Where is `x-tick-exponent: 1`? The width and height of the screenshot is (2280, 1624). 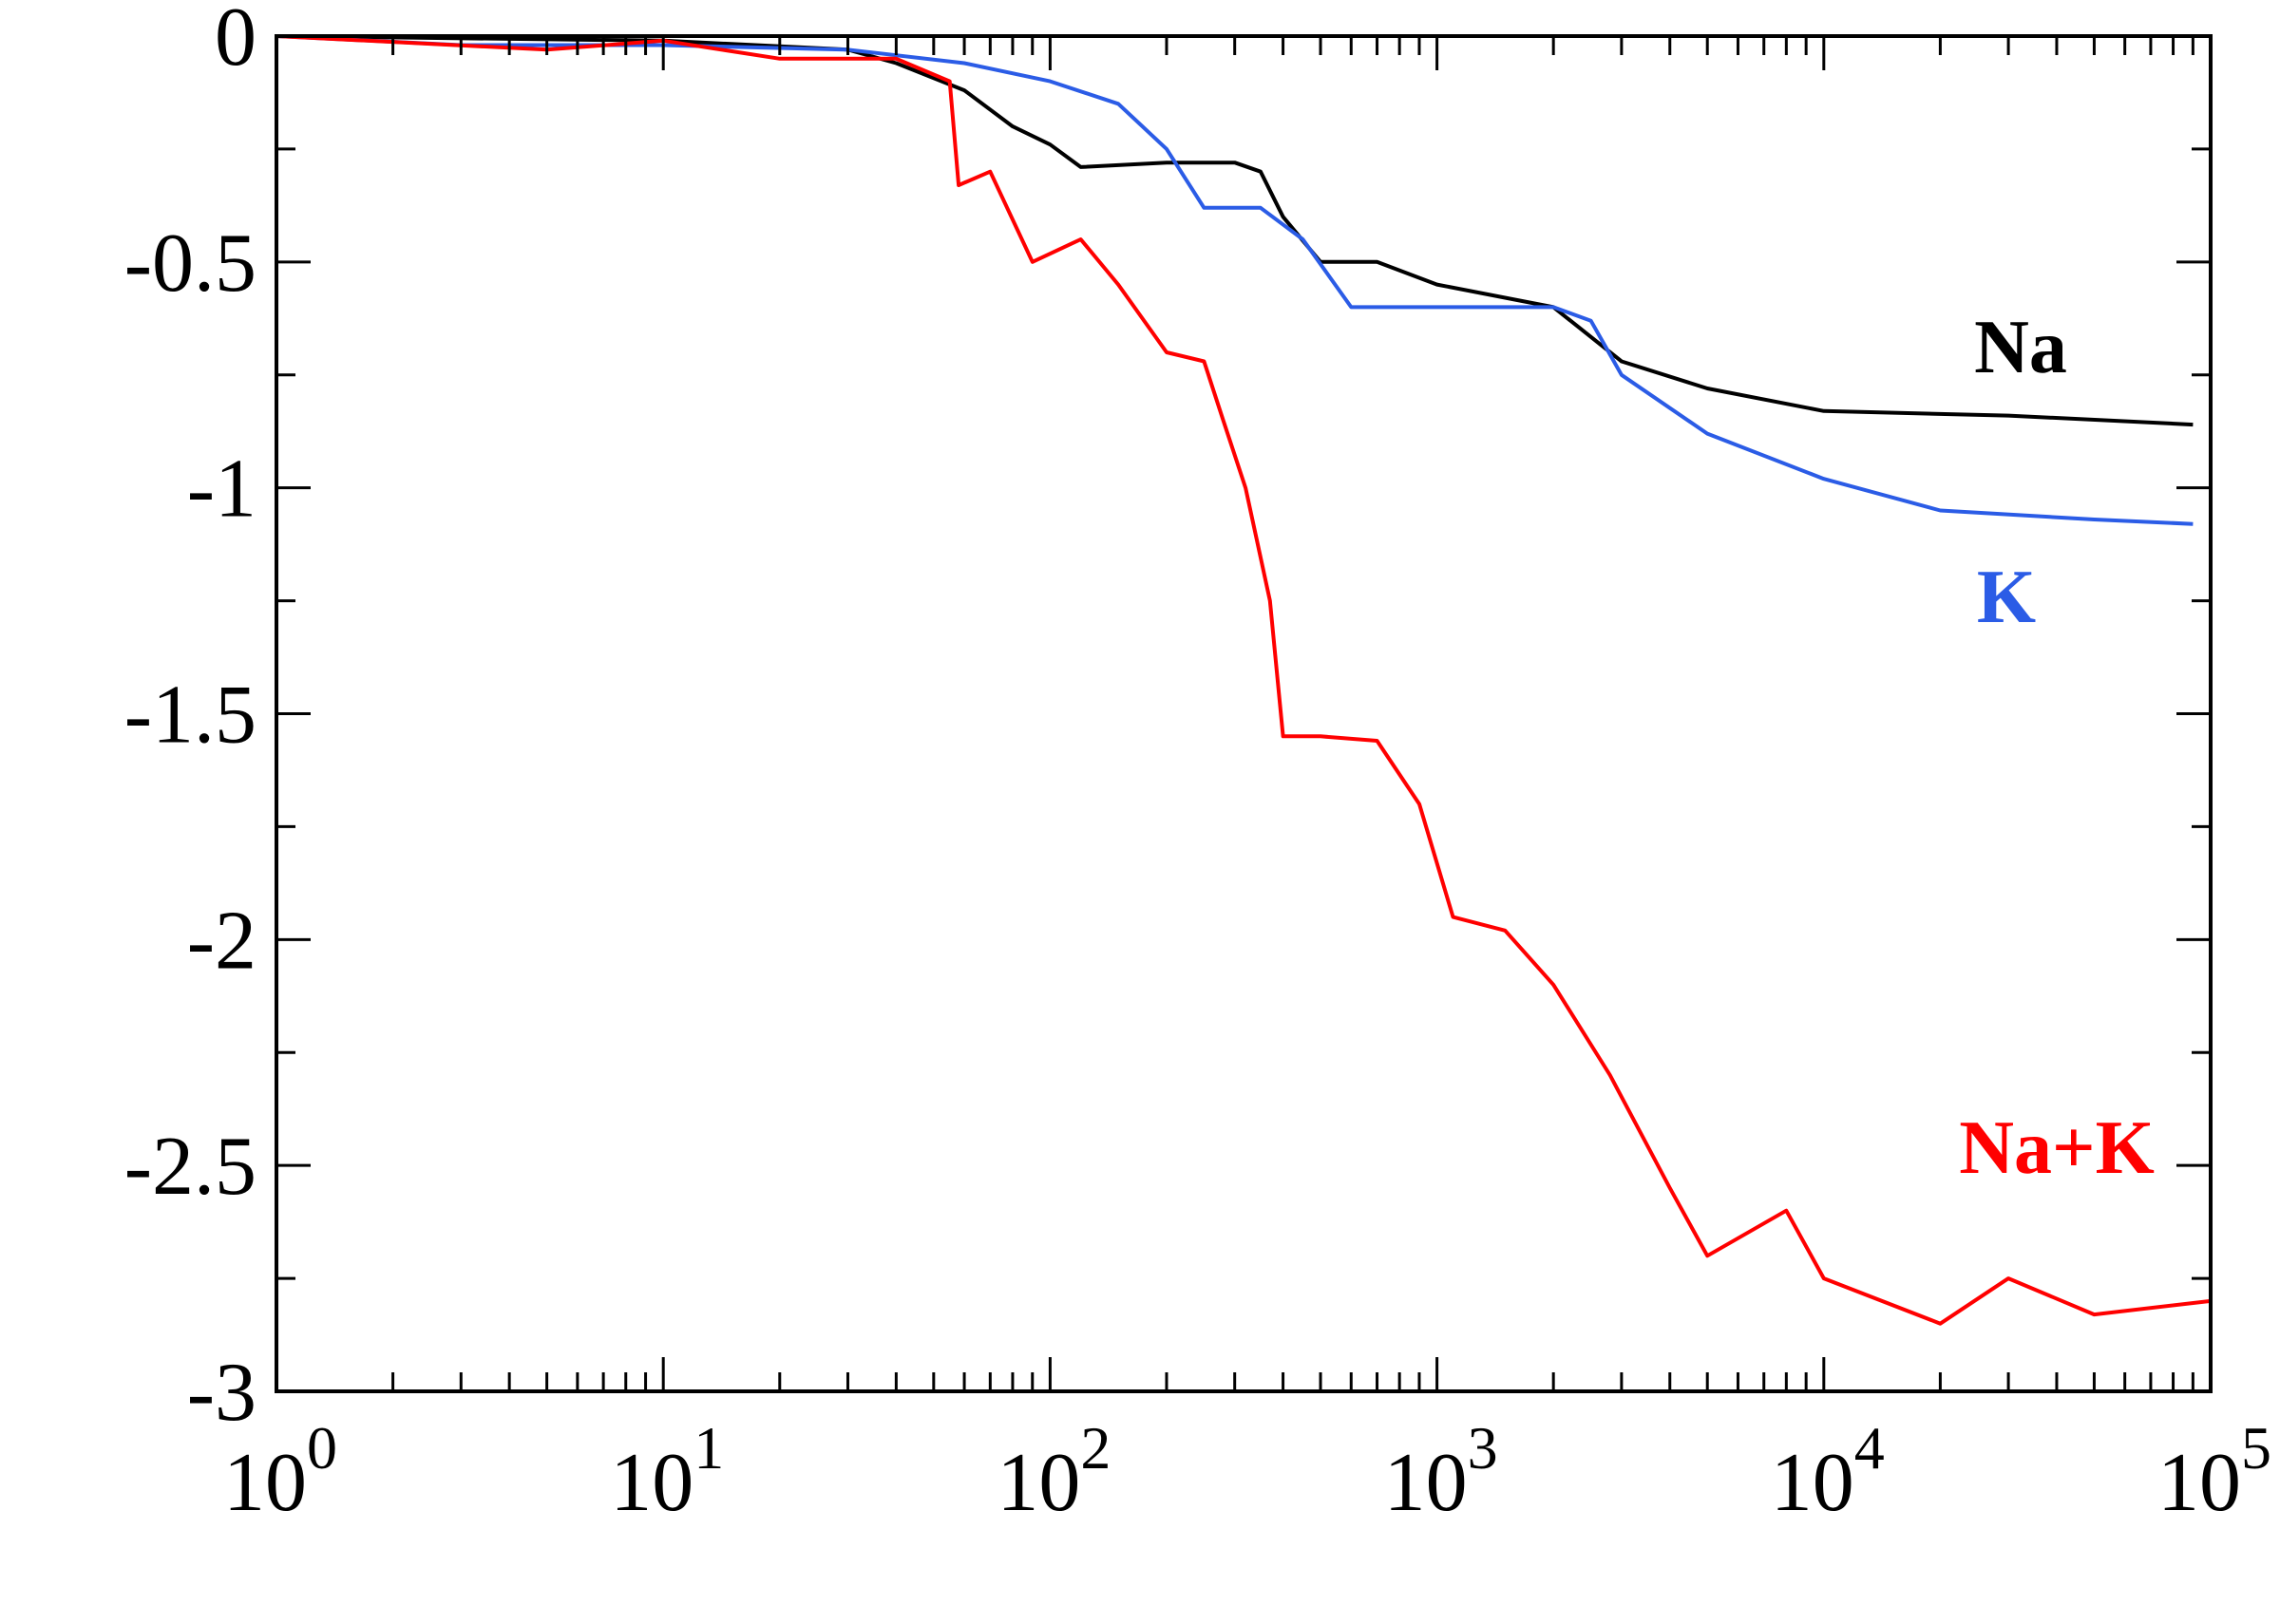
x-tick-exponent: 1 is located at coordinates (709, 1448).